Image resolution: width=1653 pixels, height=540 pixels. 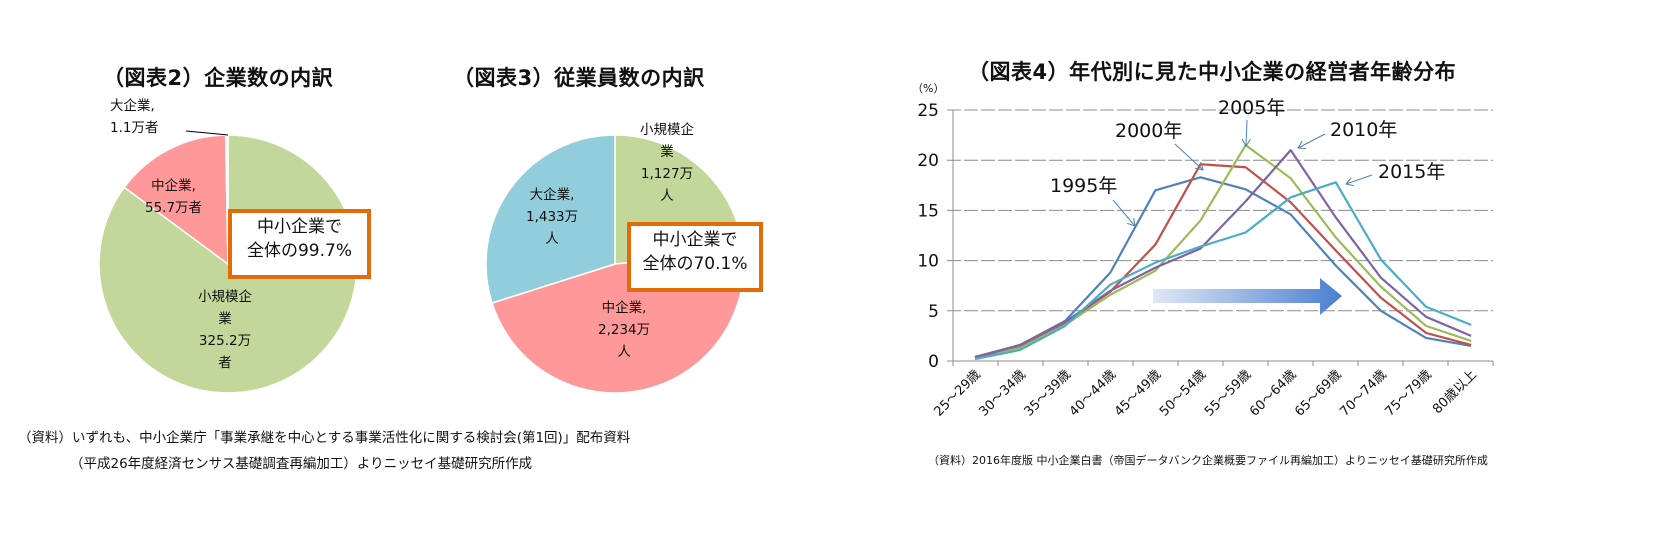 I want to click on x-tick-label: 35～39歳, so click(x=1048, y=393).